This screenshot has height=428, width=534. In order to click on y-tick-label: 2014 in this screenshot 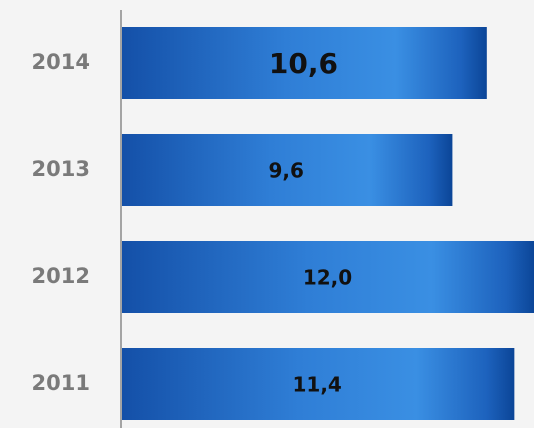, I will do `click(61, 62)`.